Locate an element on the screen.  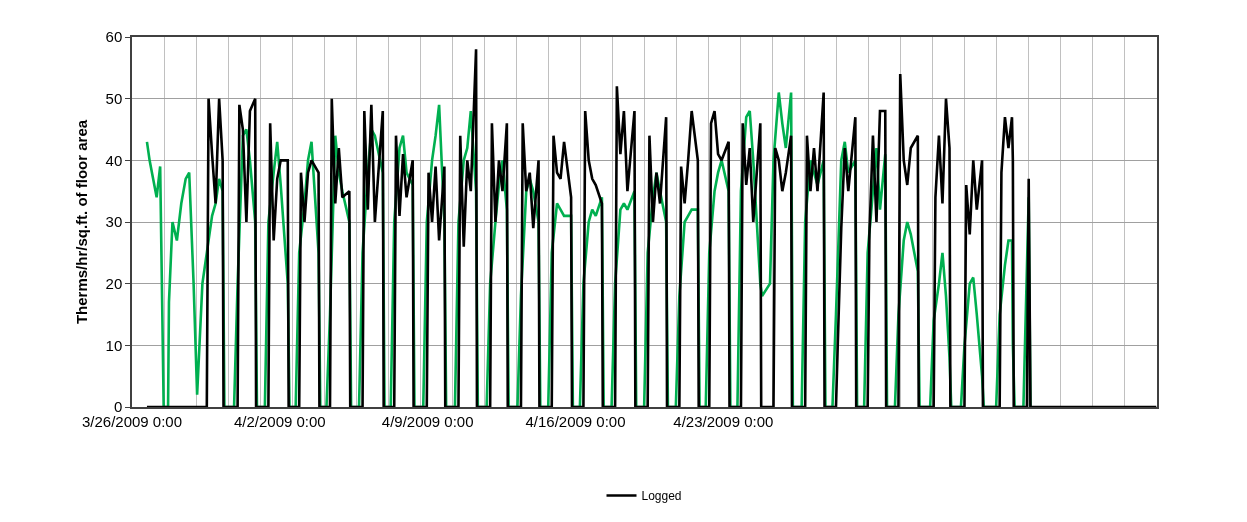
y-tick-label: 10 is located at coordinates (114, 345).